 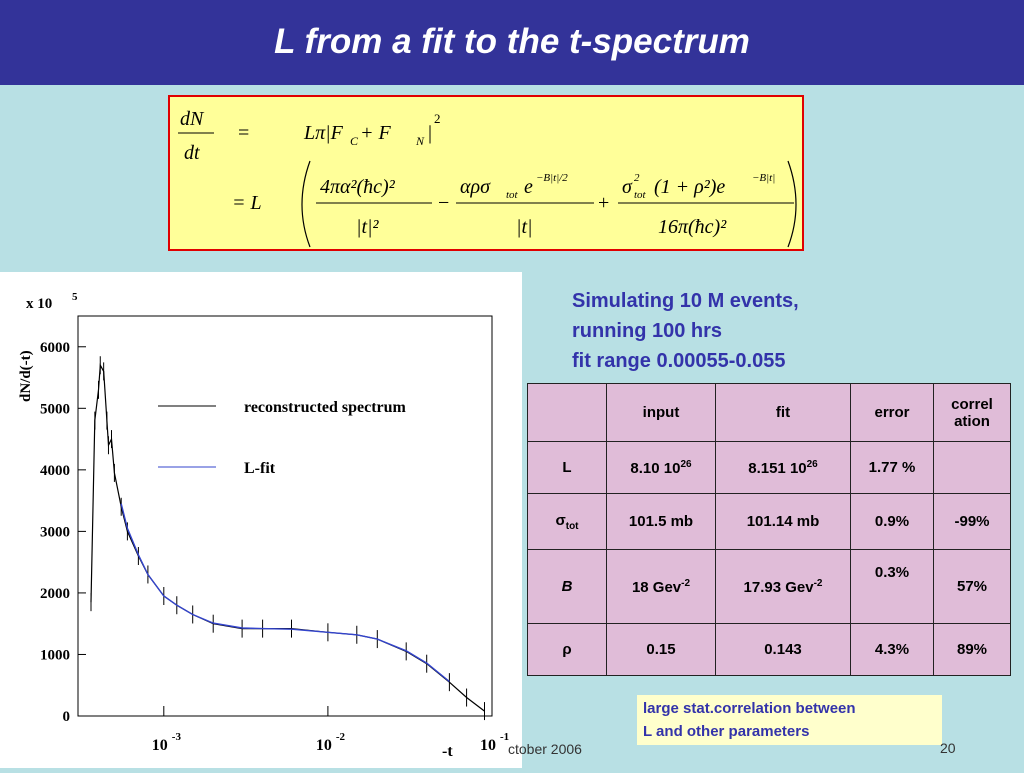 What do you see at coordinates (627, 187) in the screenshot?
I see `term3-sigma: σ` at bounding box center [627, 187].